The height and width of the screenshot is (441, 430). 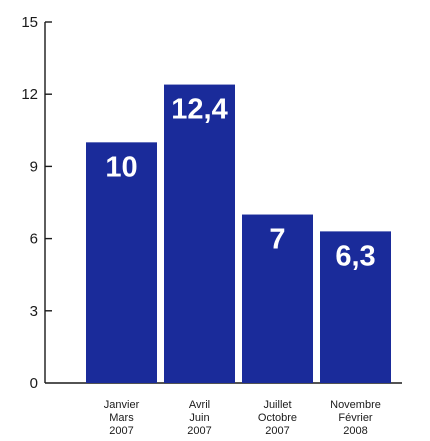 I want to click on bar-value-label: 6,3, so click(x=355, y=256).